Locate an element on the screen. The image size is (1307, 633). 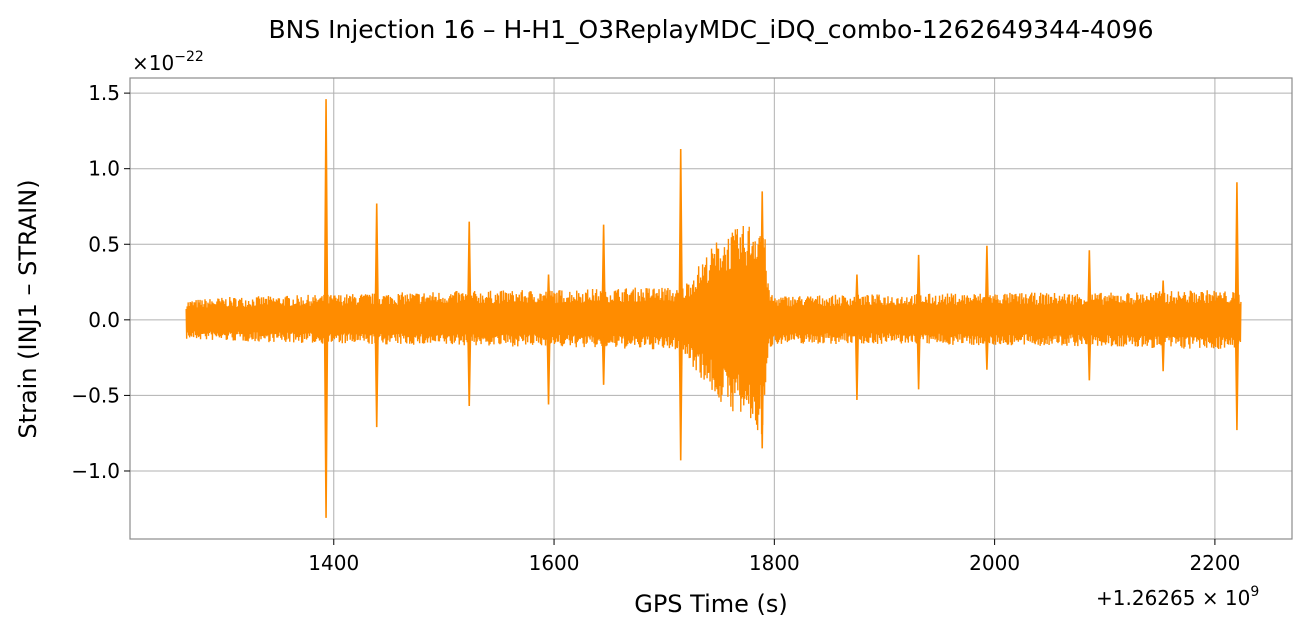
y-tick-label: 0.0 is located at coordinates (104, 320).